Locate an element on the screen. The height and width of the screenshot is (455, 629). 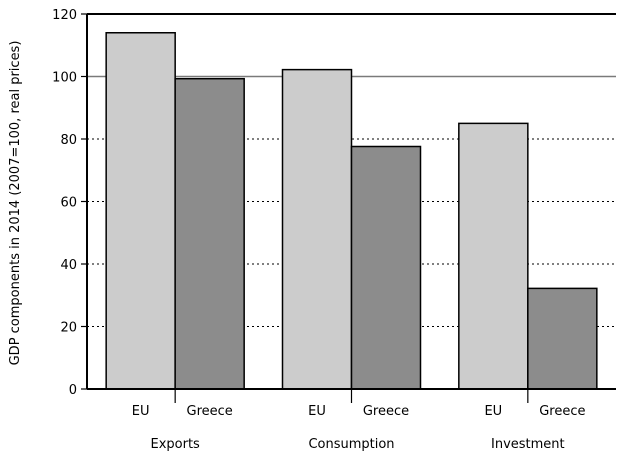
y-tick-label: 80 is located at coordinates (68, 140).